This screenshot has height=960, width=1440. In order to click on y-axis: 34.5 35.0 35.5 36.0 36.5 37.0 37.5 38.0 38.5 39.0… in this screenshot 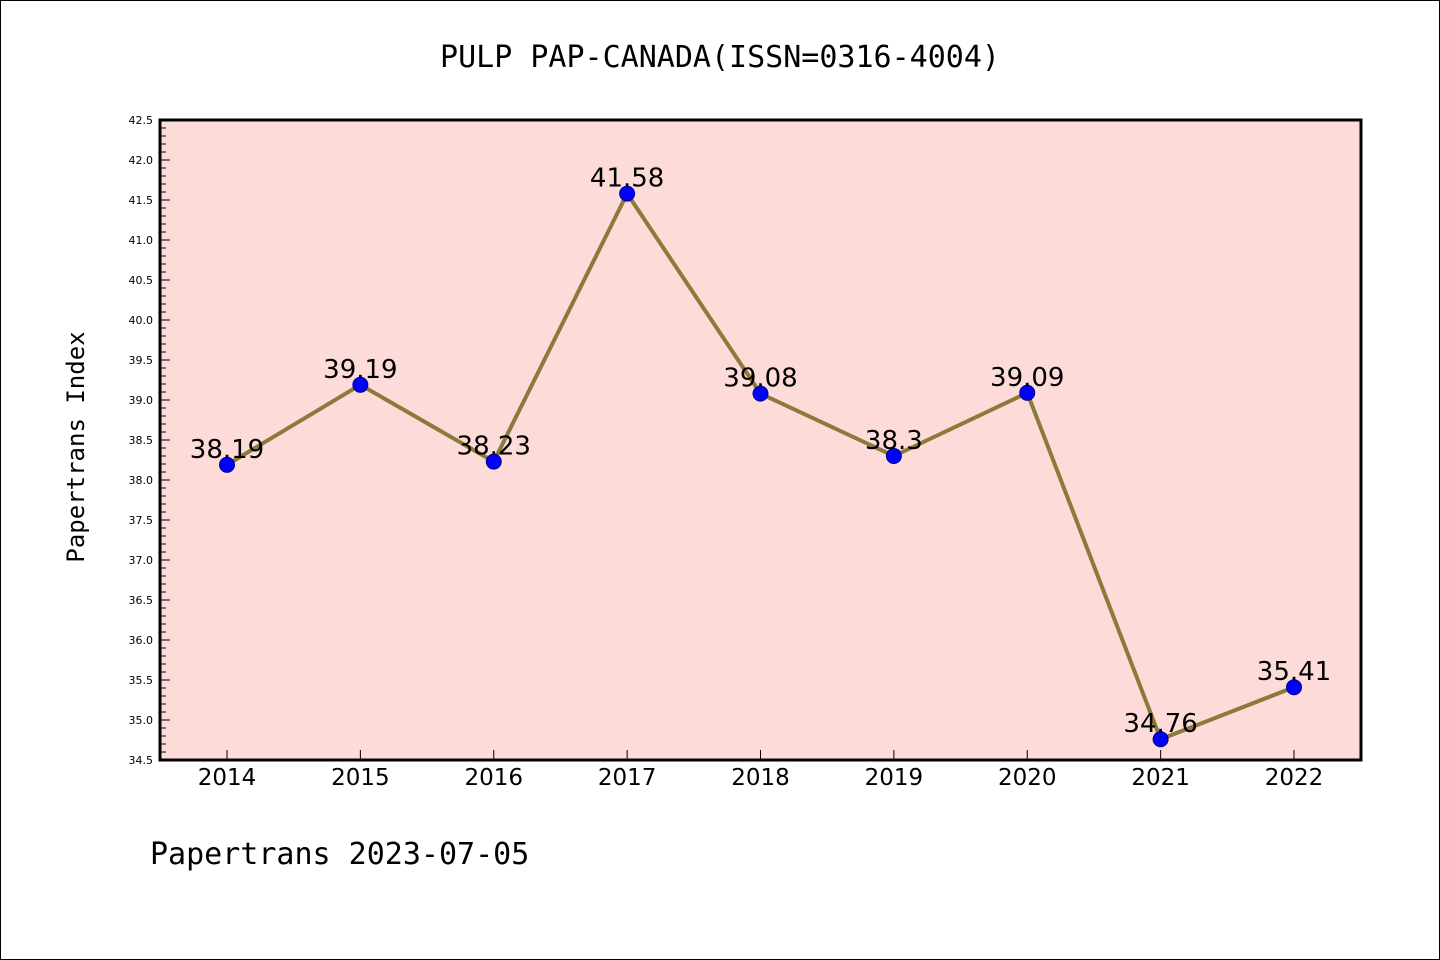, I will do `click(149, 440)`.